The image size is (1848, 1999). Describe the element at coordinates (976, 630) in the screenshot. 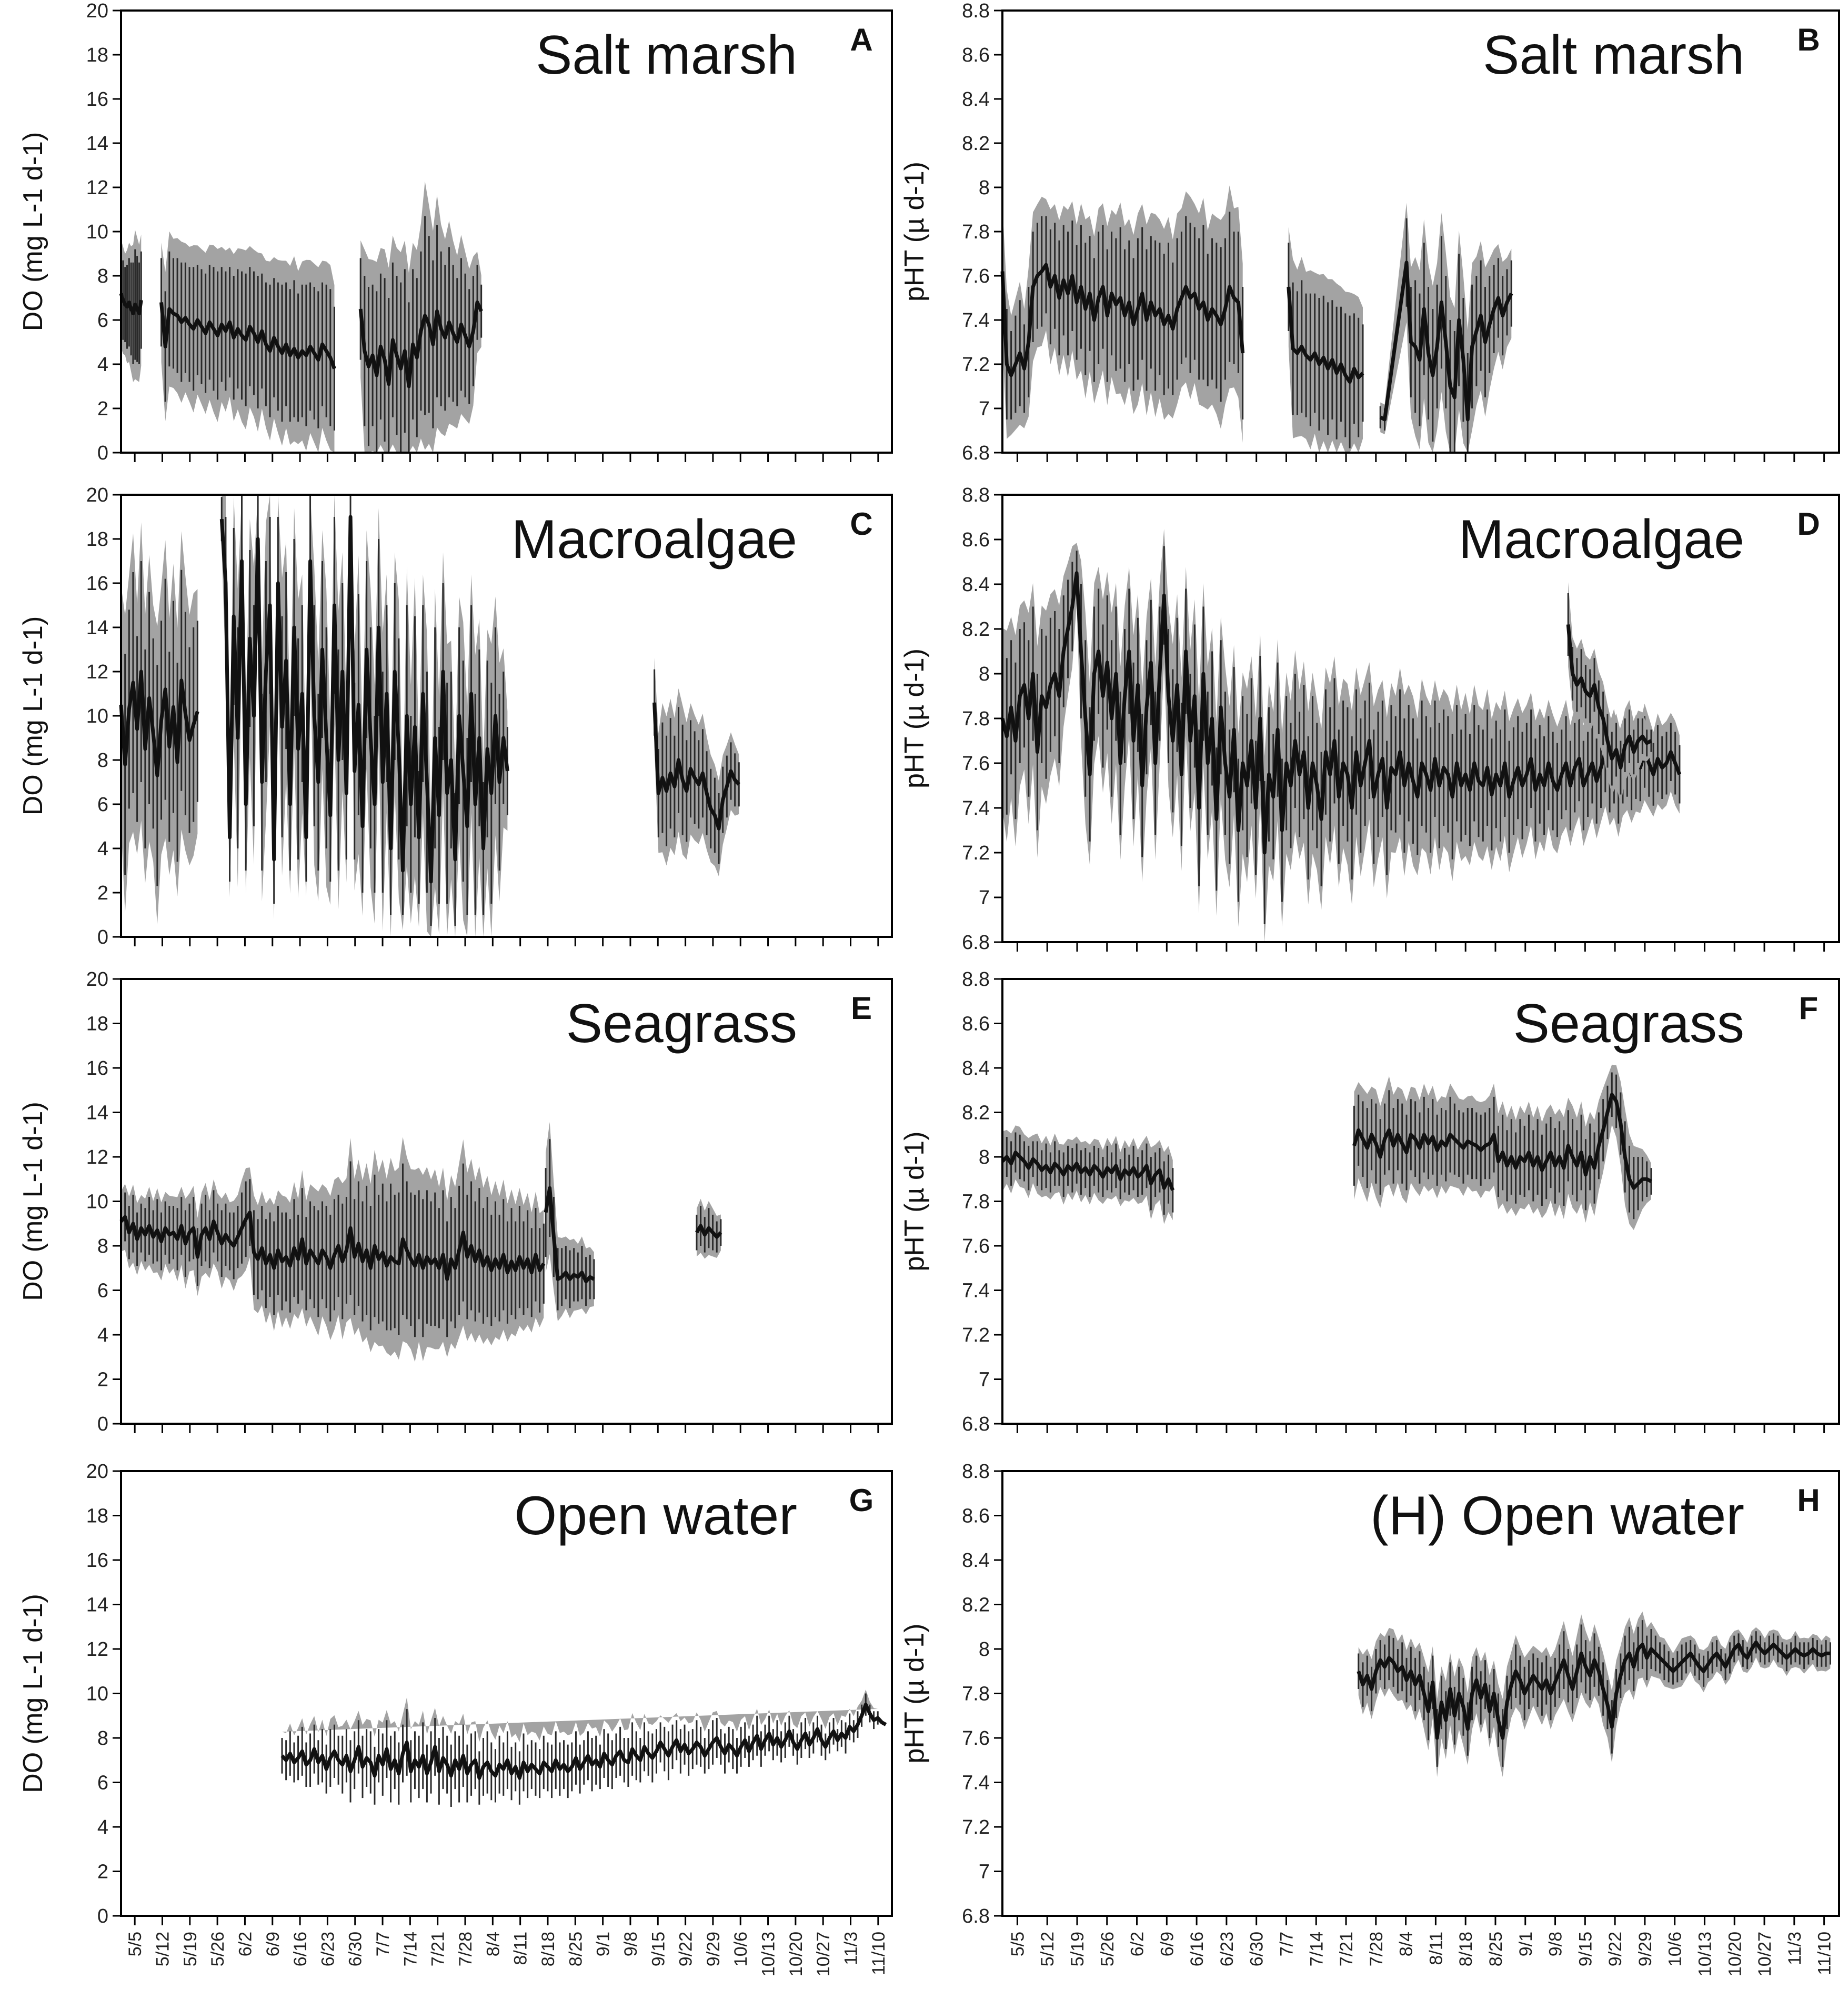

I see `y-tick-label: 8.2` at that location.